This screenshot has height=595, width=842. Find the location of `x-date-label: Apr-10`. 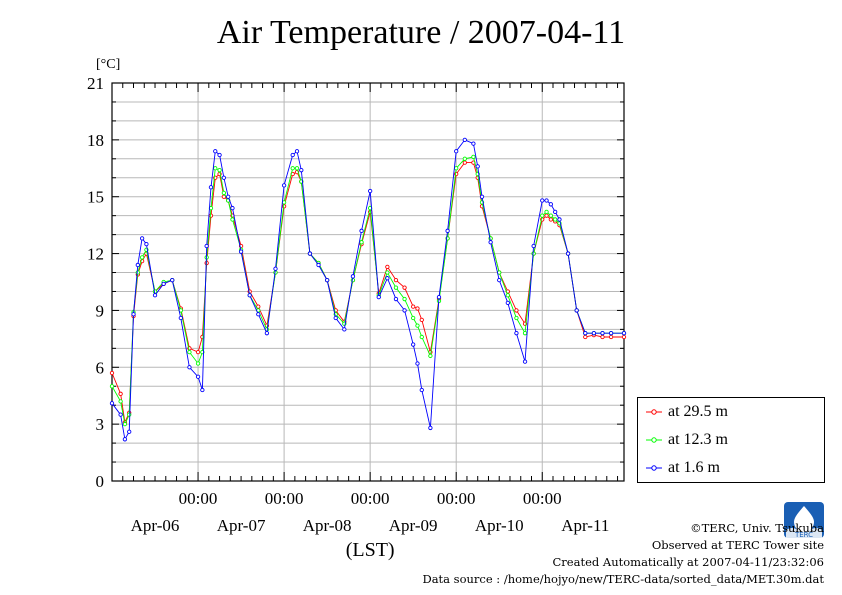

x-date-label: Apr-10 is located at coordinates (499, 525).